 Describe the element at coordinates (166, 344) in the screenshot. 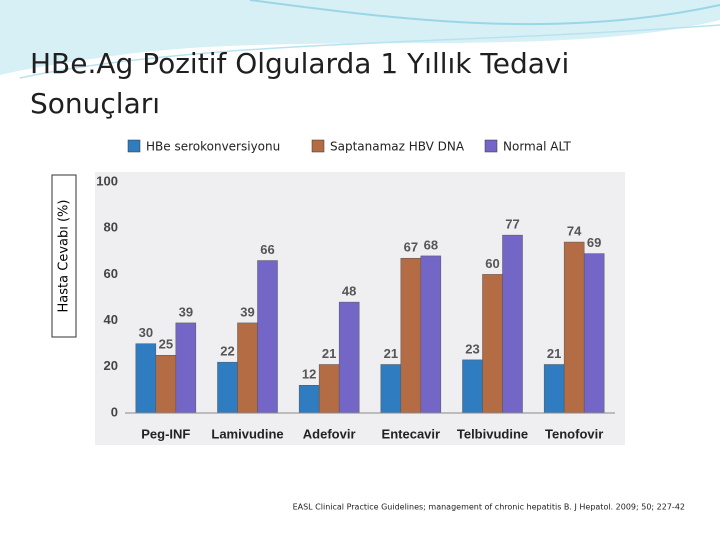

I see `value-label: 25` at that location.